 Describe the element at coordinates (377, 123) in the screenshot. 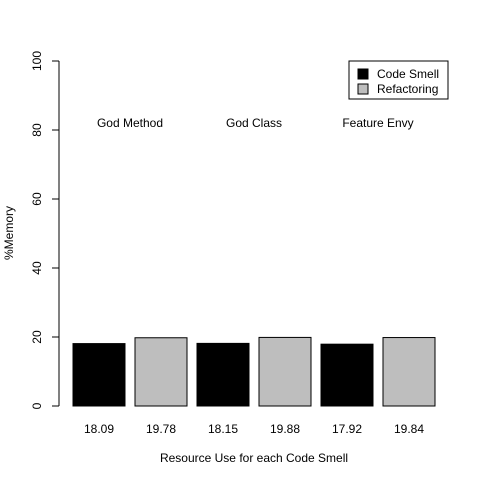

I see `group-label: Feature Envy` at that location.